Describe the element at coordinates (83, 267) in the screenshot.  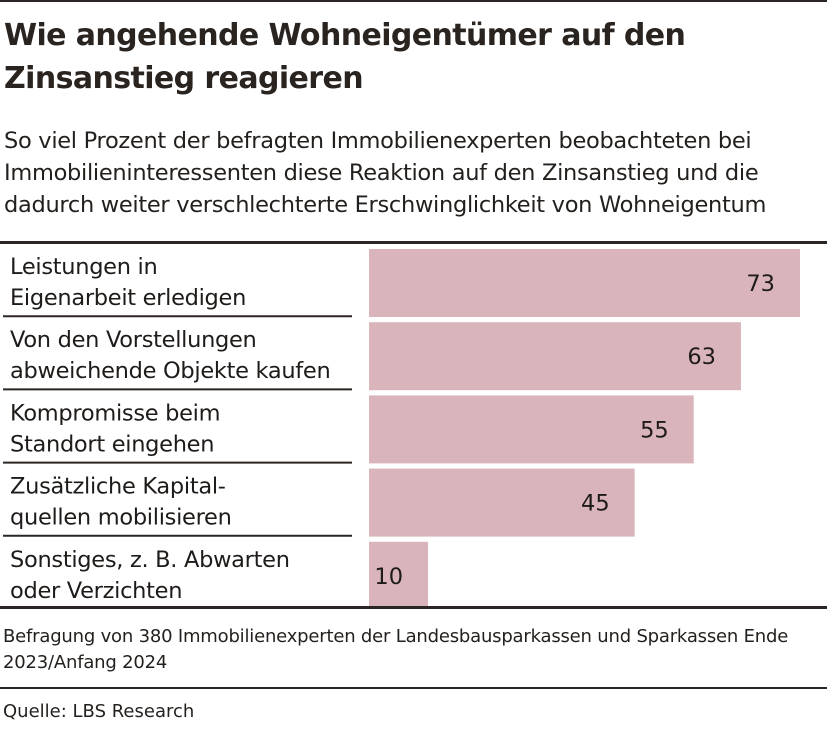
I see `category-label: Leistungen in` at that location.